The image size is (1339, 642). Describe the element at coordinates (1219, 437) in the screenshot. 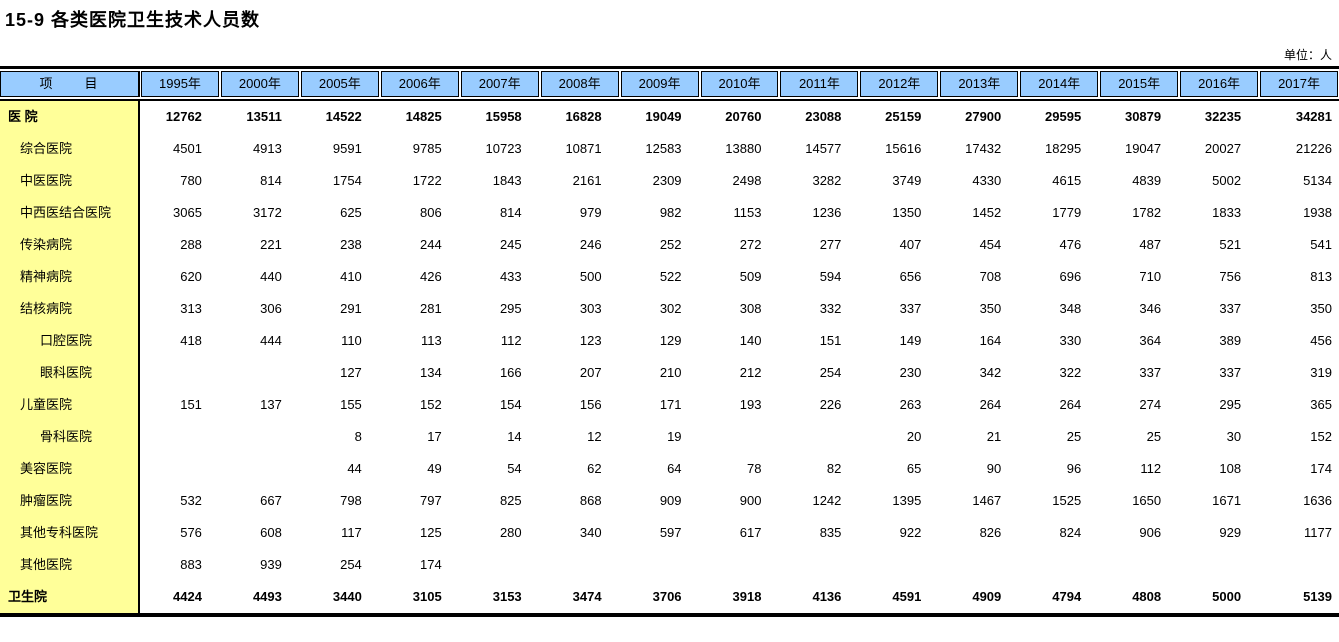

I see `data-cell: 30` at that location.